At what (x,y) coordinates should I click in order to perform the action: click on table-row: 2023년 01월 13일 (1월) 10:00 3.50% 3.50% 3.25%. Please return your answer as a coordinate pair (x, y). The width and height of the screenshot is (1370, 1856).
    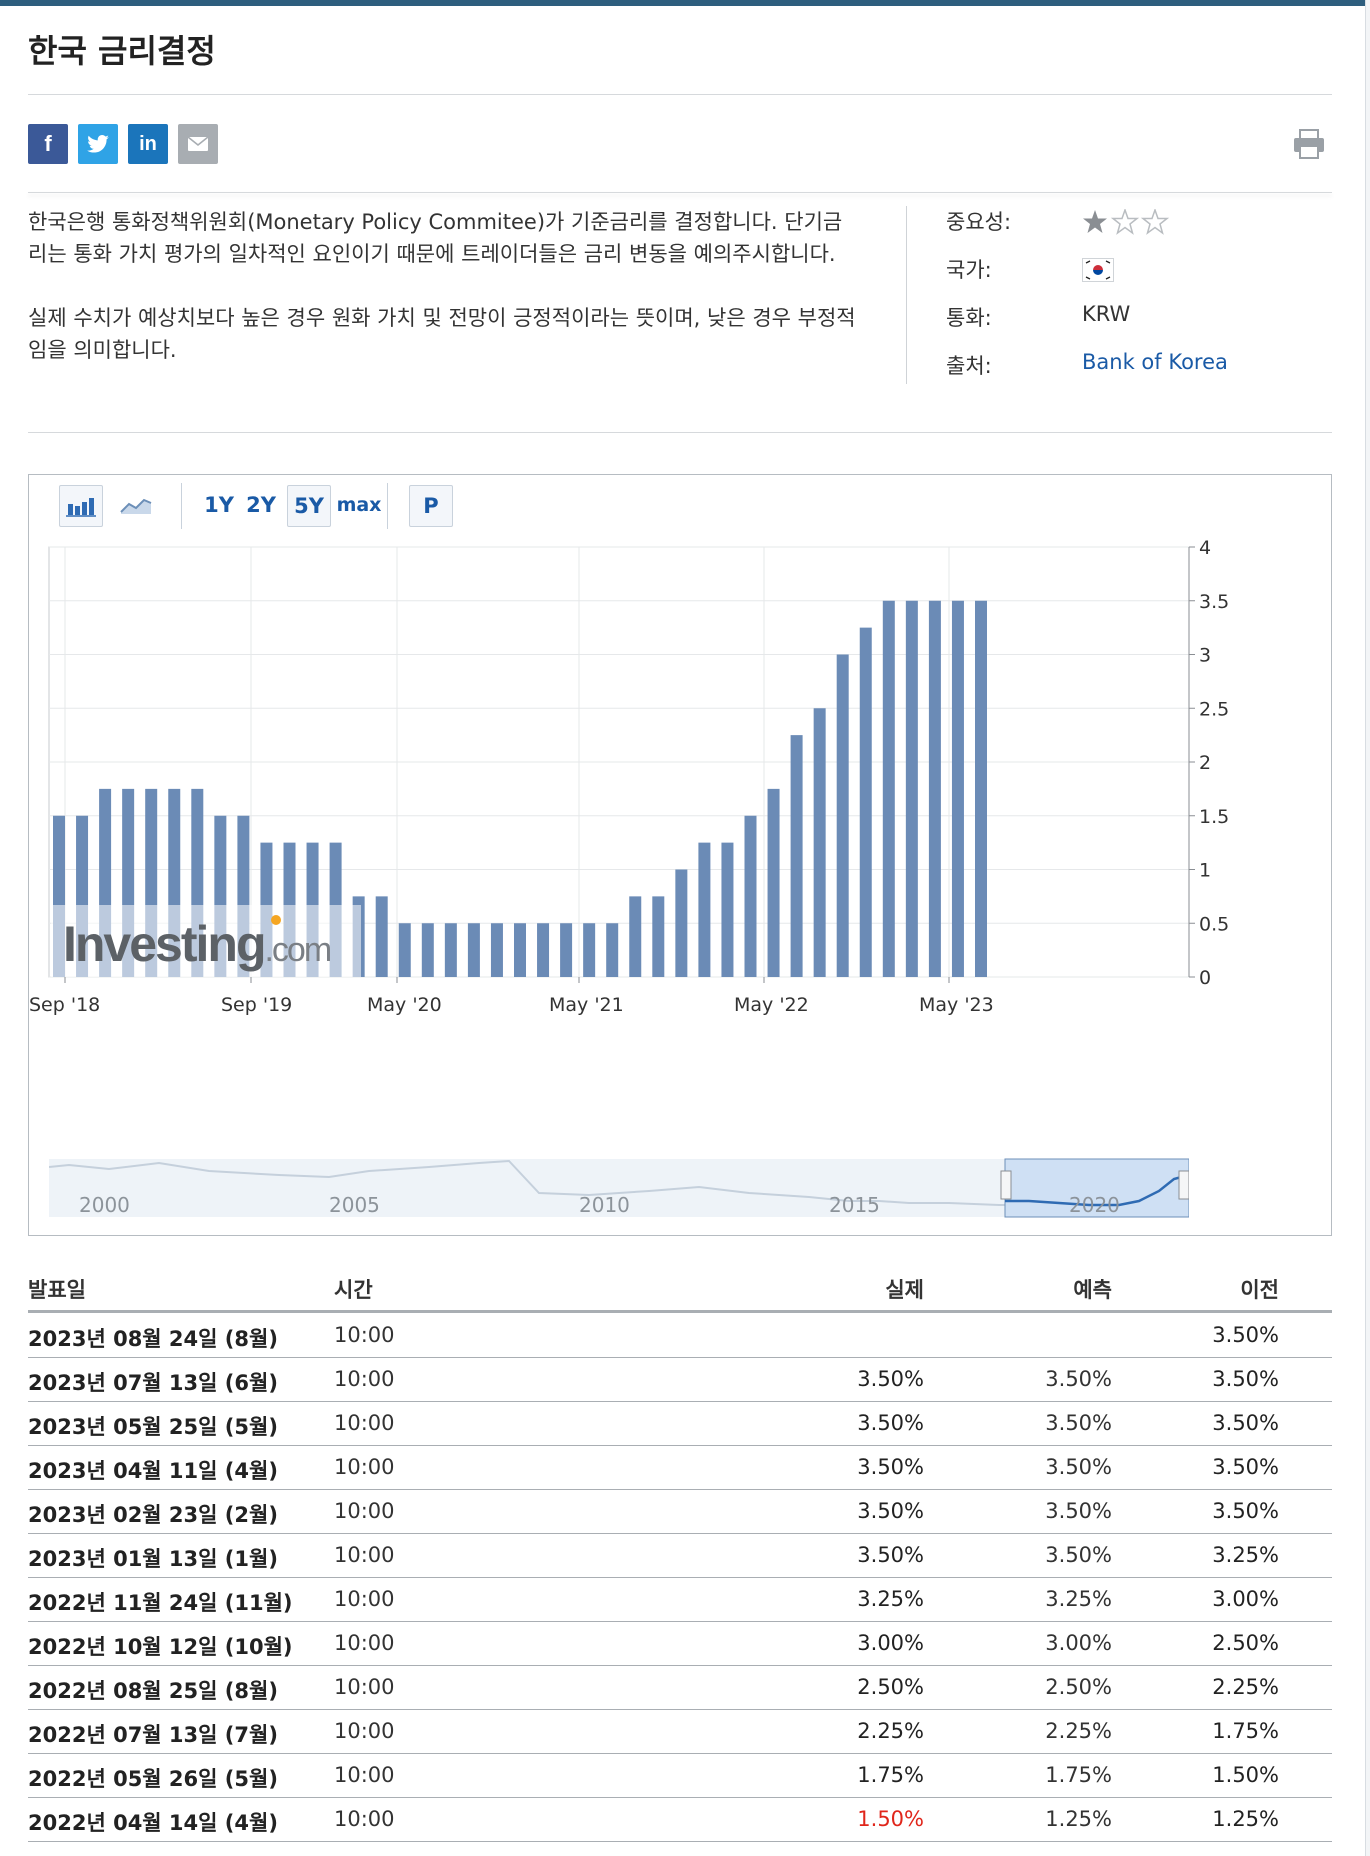
    Looking at the image, I should click on (680, 1555).